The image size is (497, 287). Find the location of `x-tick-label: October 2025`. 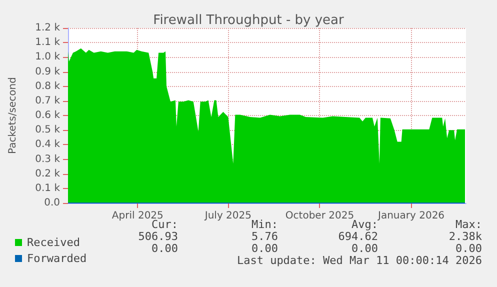

x-tick-label: October 2025 is located at coordinates (319, 216).